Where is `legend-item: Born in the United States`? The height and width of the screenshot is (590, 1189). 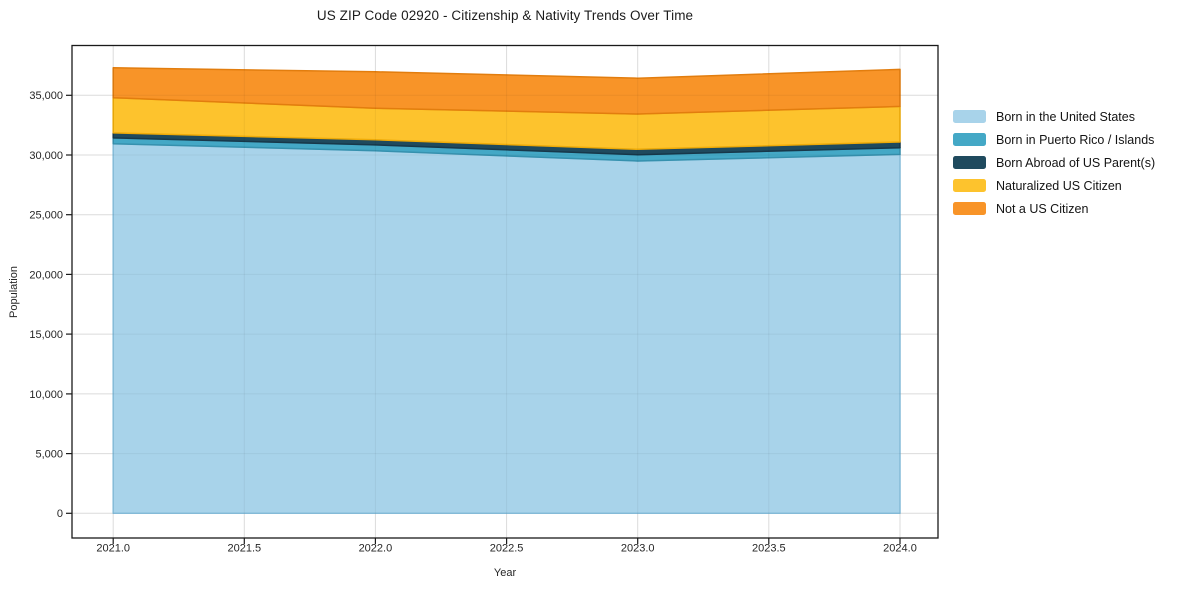
legend-item: Born in the United States is located at coordinates (1054, 116).